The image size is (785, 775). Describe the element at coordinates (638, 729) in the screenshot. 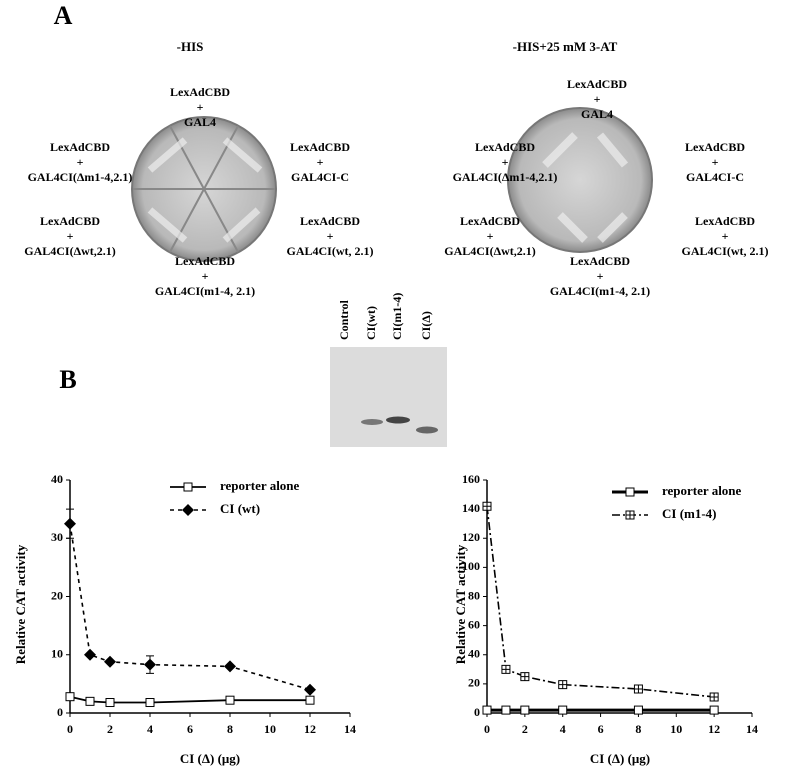

I see `x-tick-label: 8` at that location.